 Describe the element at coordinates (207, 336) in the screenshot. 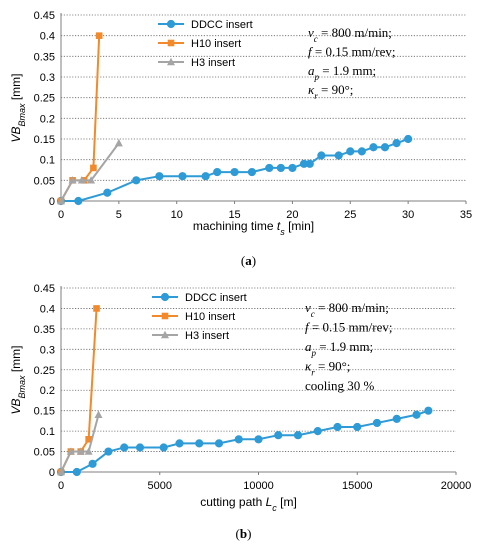

I see `legend-entry: H3 insert` at that location.